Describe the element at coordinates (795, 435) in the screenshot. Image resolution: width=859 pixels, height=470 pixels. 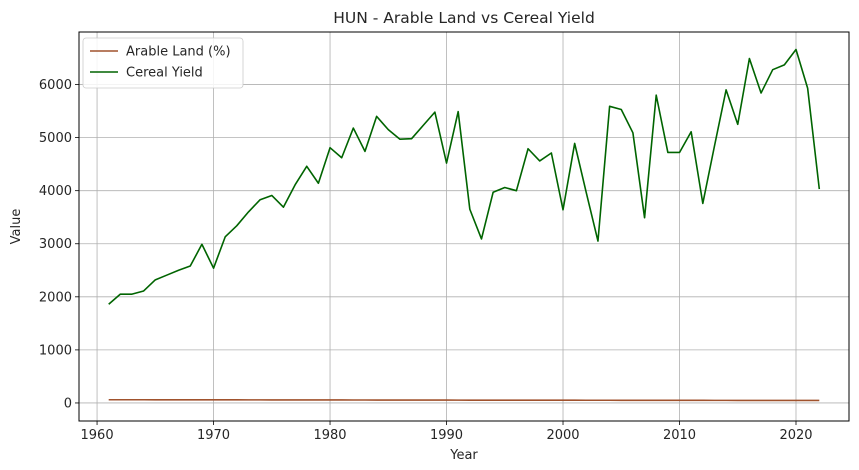
I see `x-tick-label: 2020` at that location.